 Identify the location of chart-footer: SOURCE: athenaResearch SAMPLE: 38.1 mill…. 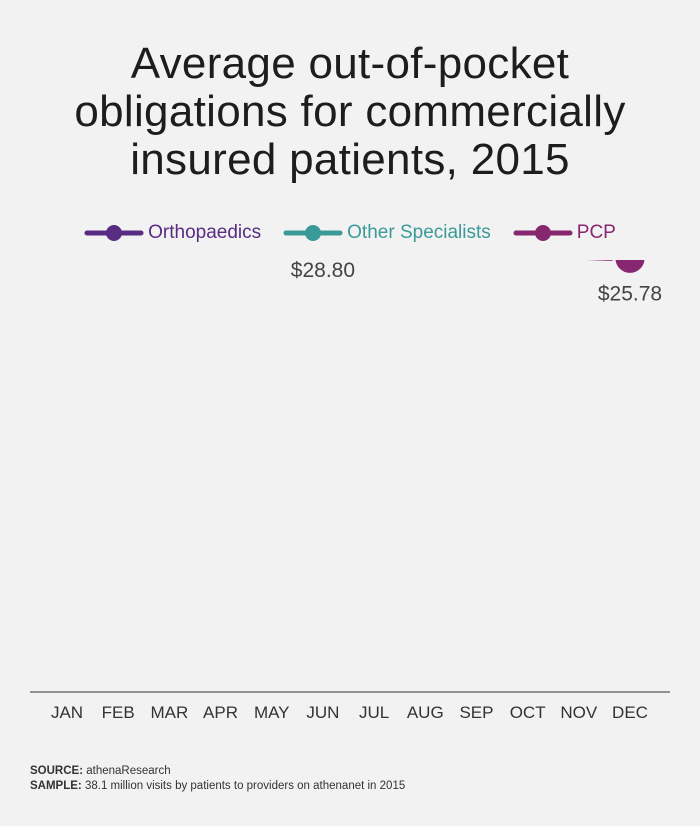
(217, 779).